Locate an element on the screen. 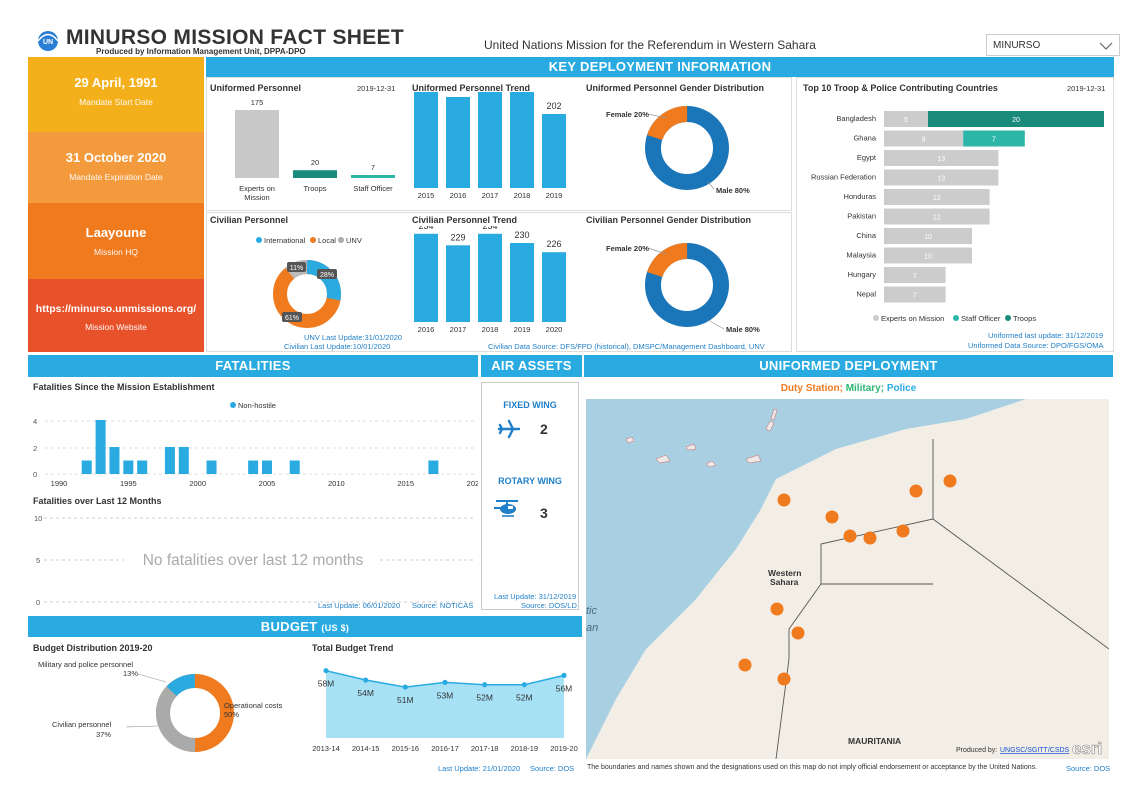 The height and width of the screenshot is (792, 1140). civilian-trend-year-0: 2016 is located at coordinates (426, 329).